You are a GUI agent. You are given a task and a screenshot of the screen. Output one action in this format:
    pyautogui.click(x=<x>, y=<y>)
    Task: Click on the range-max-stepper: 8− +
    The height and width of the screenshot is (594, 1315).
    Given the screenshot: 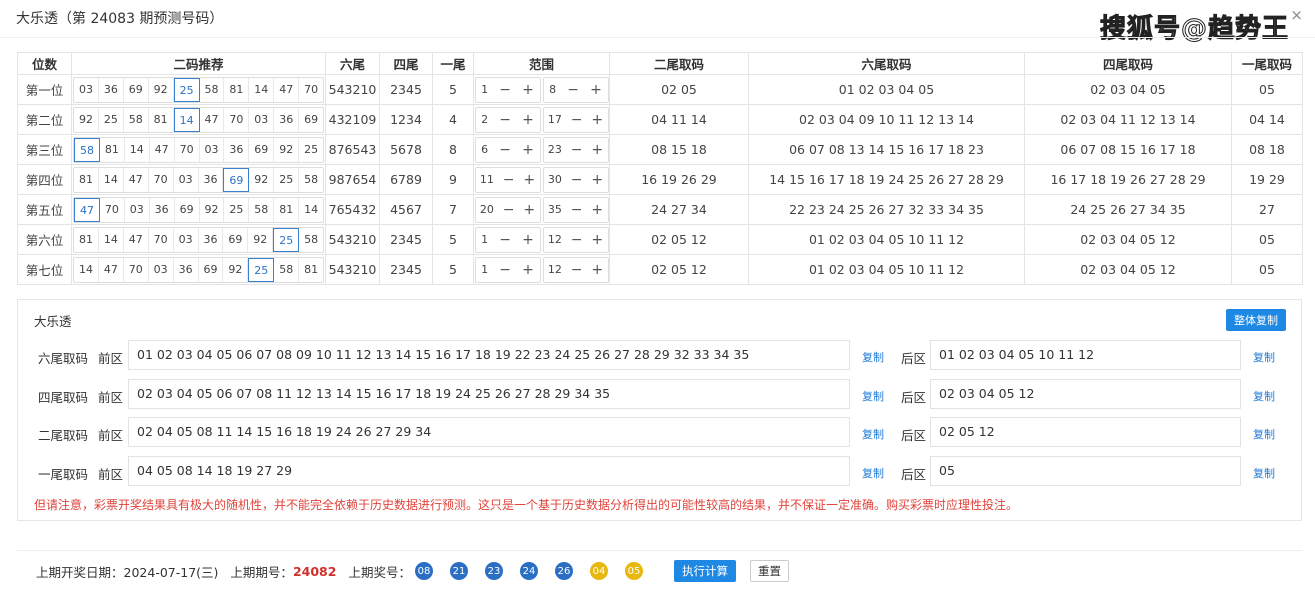 What is the action you would take?
    pyautogui.click(x=575, y=89)
    